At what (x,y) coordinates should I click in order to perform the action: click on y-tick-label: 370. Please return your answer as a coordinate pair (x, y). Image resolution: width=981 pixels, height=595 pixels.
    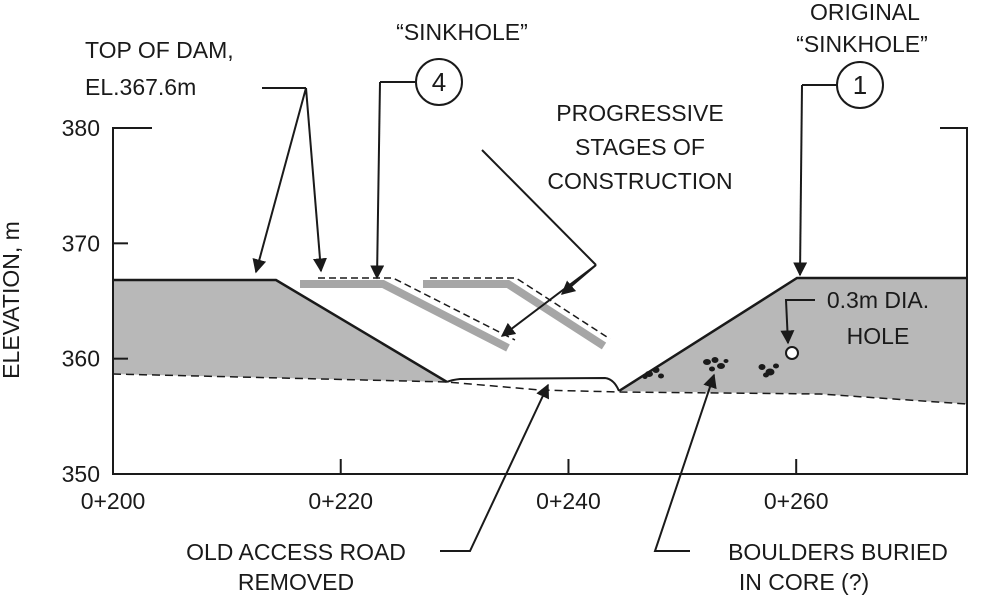
    Looking at the image, I should click on (81, 243).